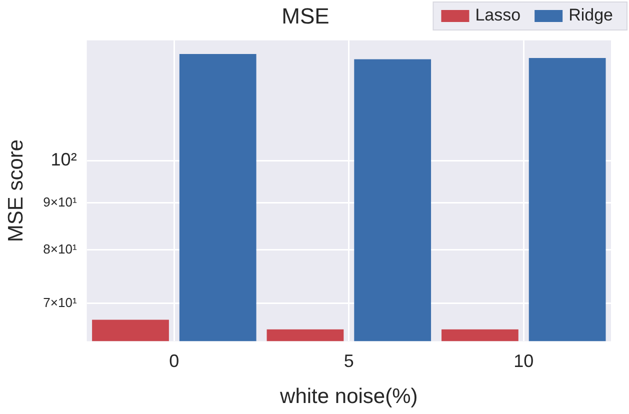 The width and height of the screenshot is (629, 414). Describe the element at coordinates (348, 396) in the screenshot. I see `x-axis-title: white noise(%)` at that location.